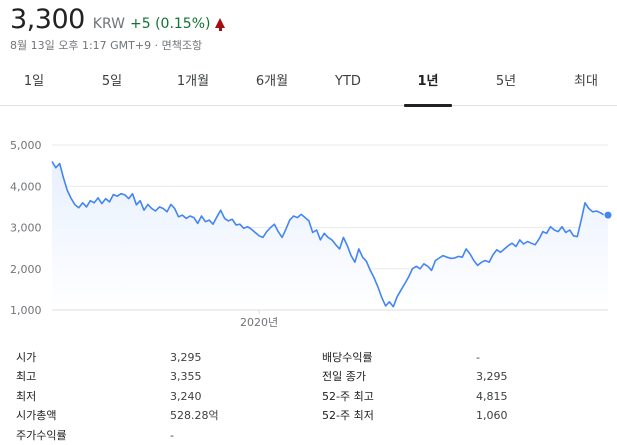 The height and width of the screenshot is (445, 617). What do you see at coordinates (344, 377) in the screenshot?
I see `stat-label: 전일 종가` at bounding box center [344, 377].